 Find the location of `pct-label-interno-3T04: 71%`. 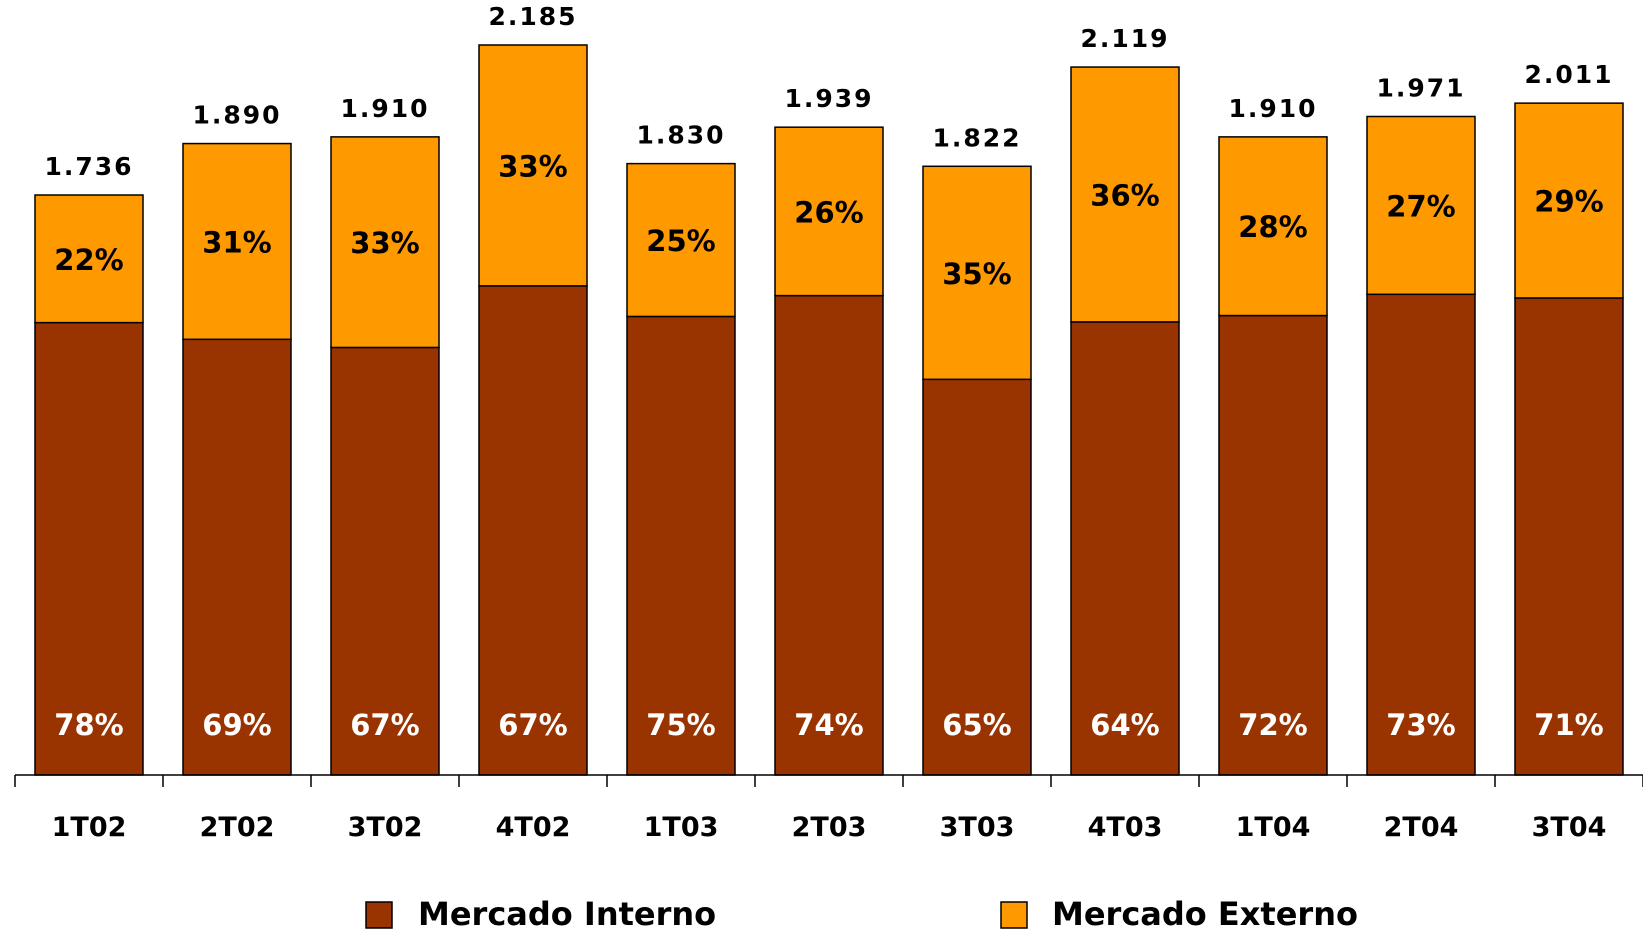

pct-label-interno-3T04: 71% is located at coordinates (1568, 725).